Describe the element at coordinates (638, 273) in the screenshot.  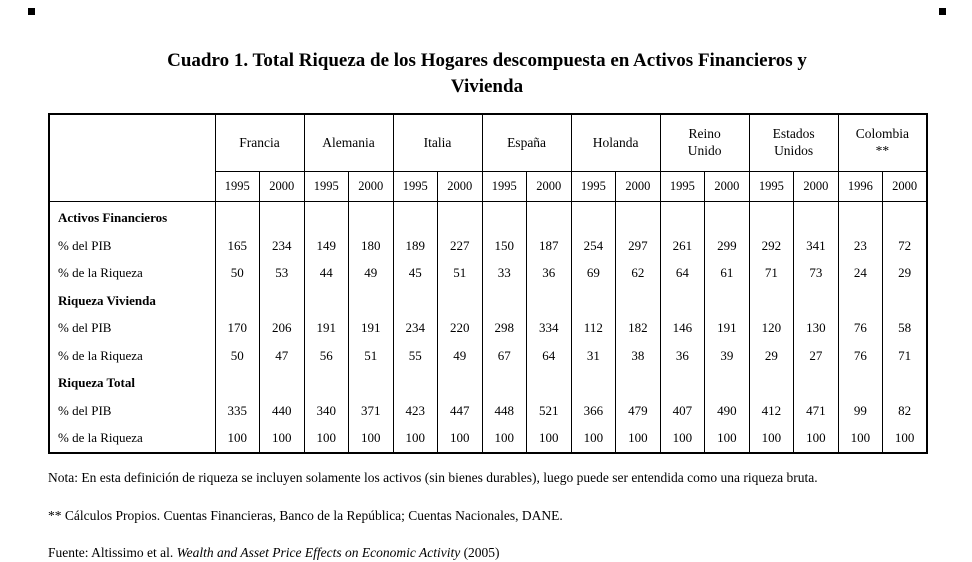
I see `value-cell: 62` at that location.